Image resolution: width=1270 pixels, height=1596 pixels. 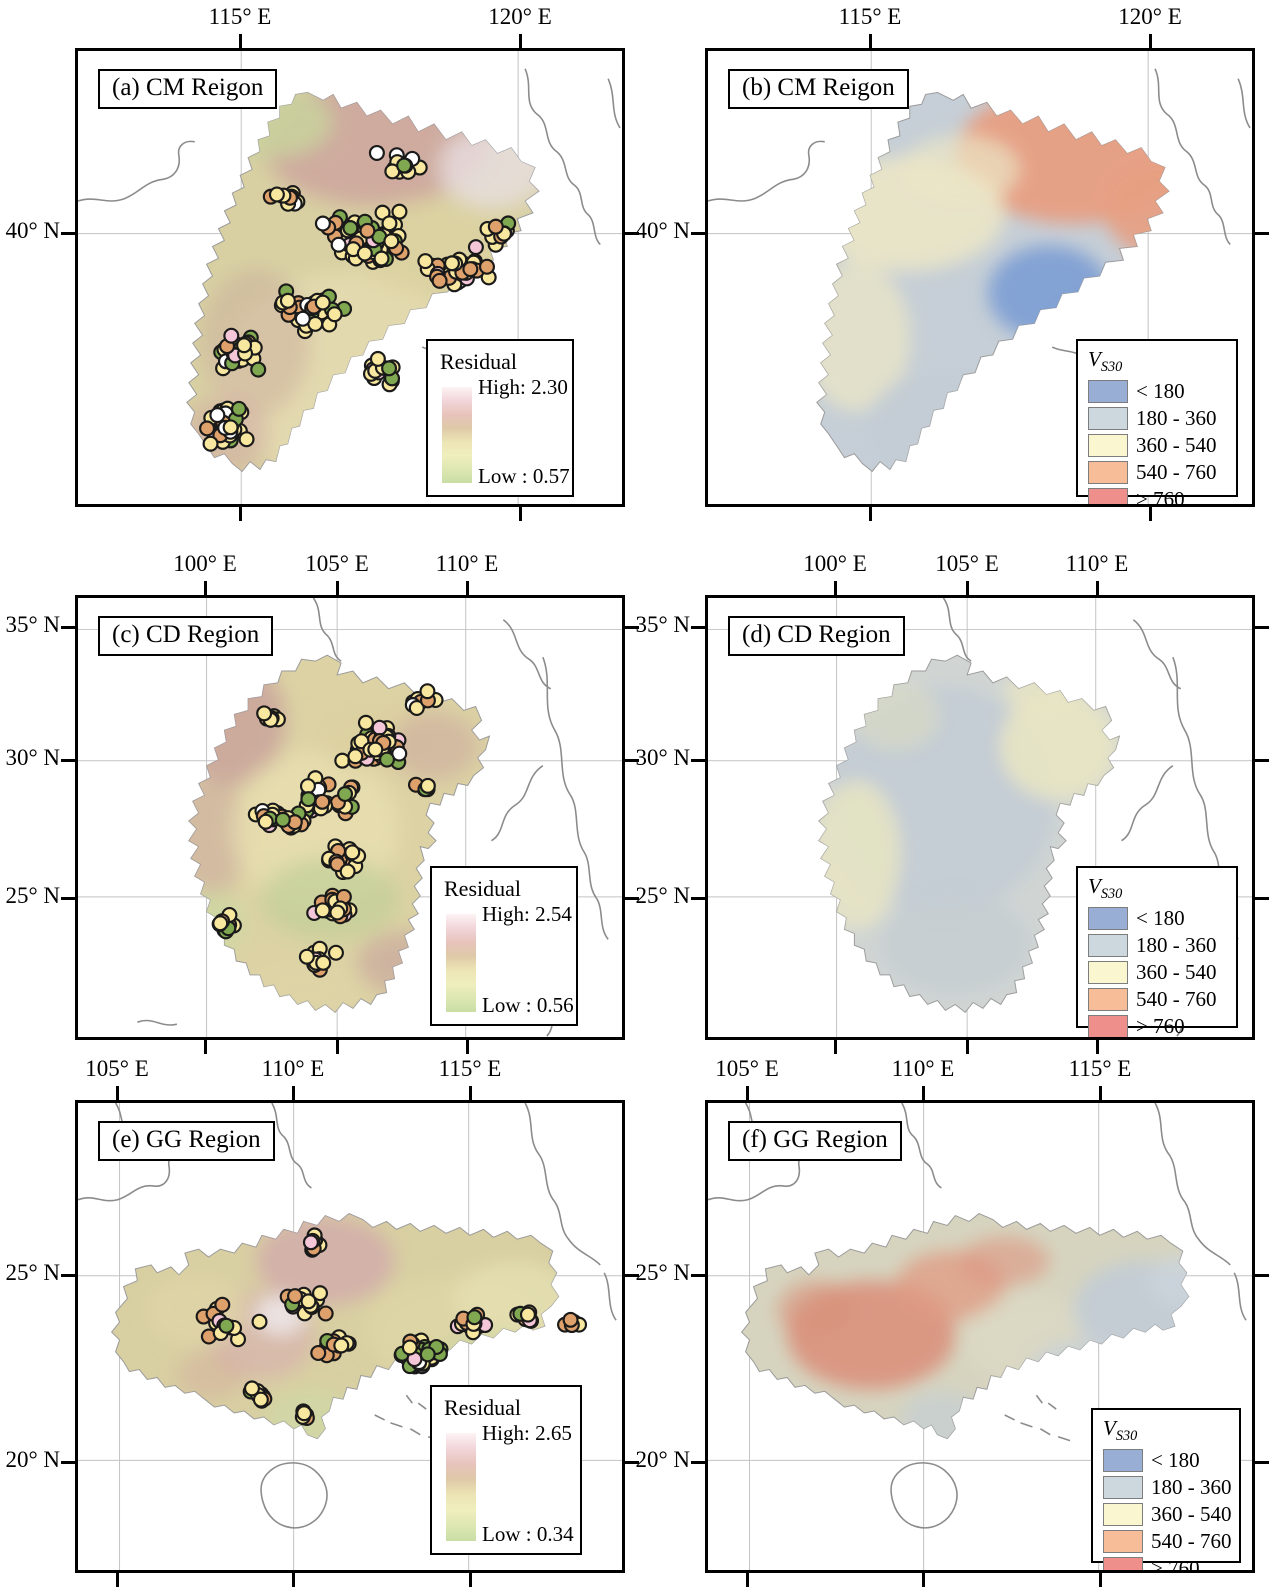 What do you see at coordinates (818, 89) in the screenshot?
I see `panel-title: (b) CM Reigon` at bounding box center [818, 89].